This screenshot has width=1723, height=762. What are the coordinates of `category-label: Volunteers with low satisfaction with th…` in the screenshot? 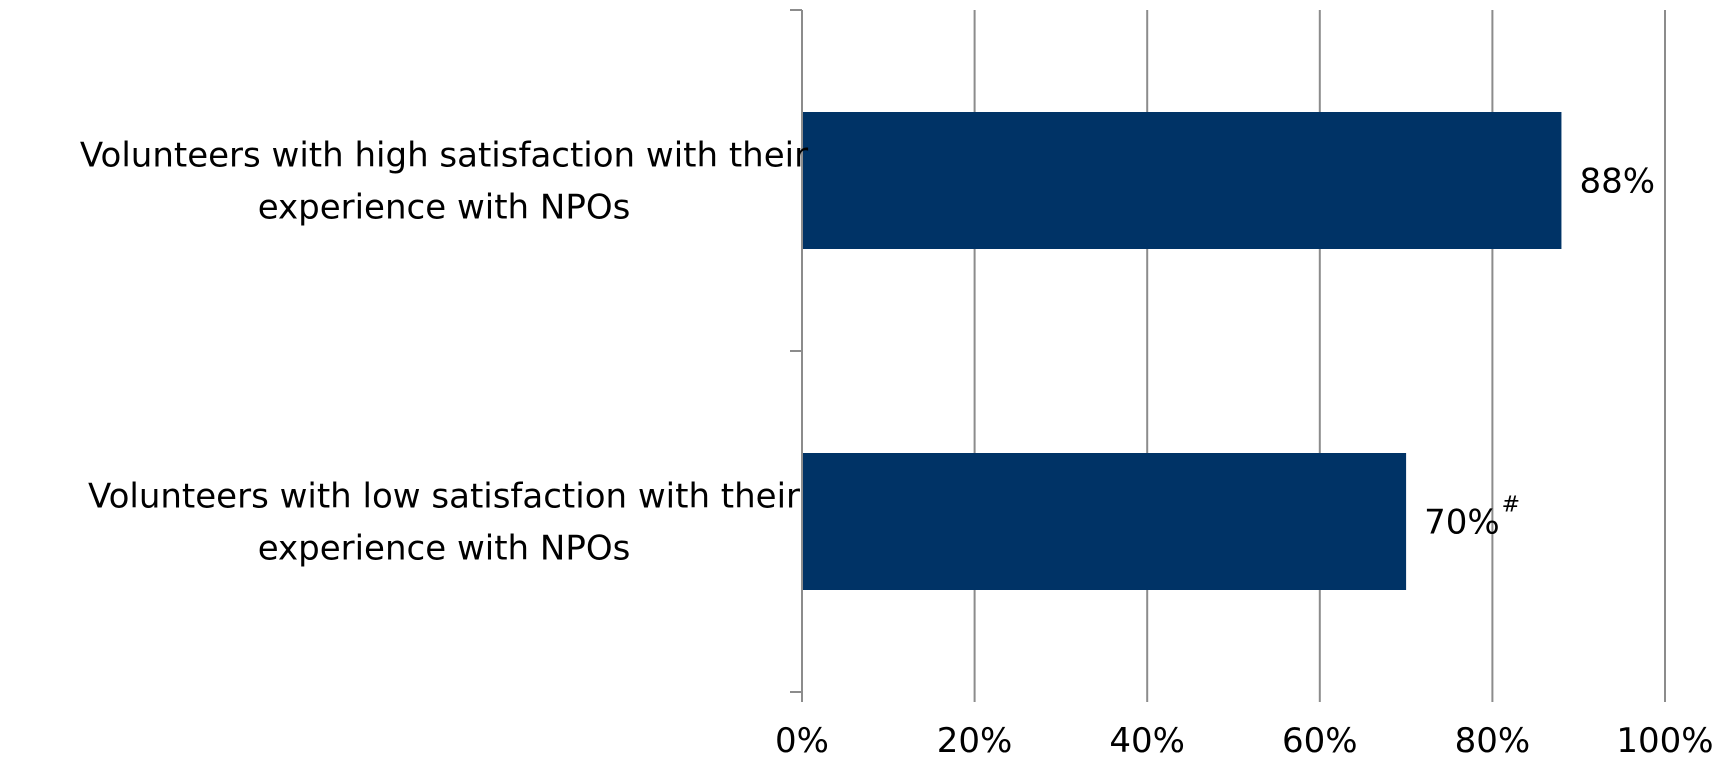 It's located at (444, 497).